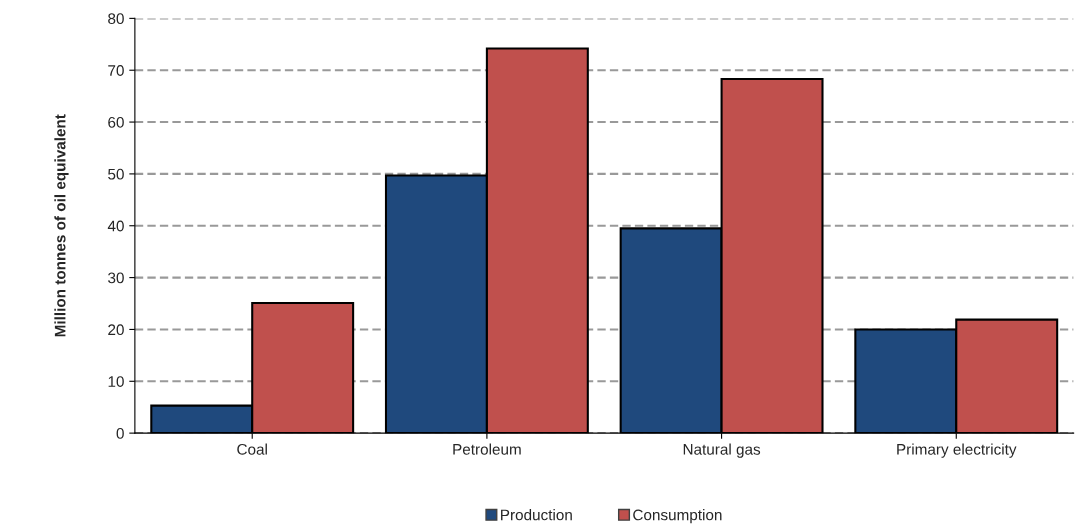 The height and width of the screenshot is (525, 1079). What do you see at coordinates (957, 450) in the screenshot?
I see `x-tick-label: Primary electricity` at bounding box center [957, 450].